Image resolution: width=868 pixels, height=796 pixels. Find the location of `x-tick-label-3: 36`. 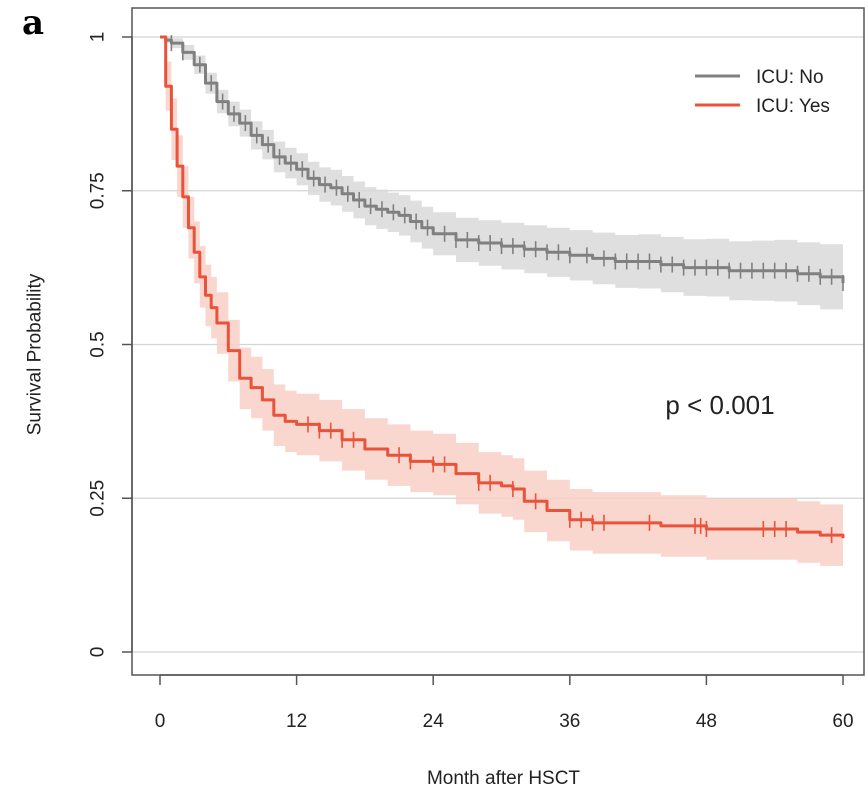

x-tick-label-3: 36 is located at coordinates (569, 721).